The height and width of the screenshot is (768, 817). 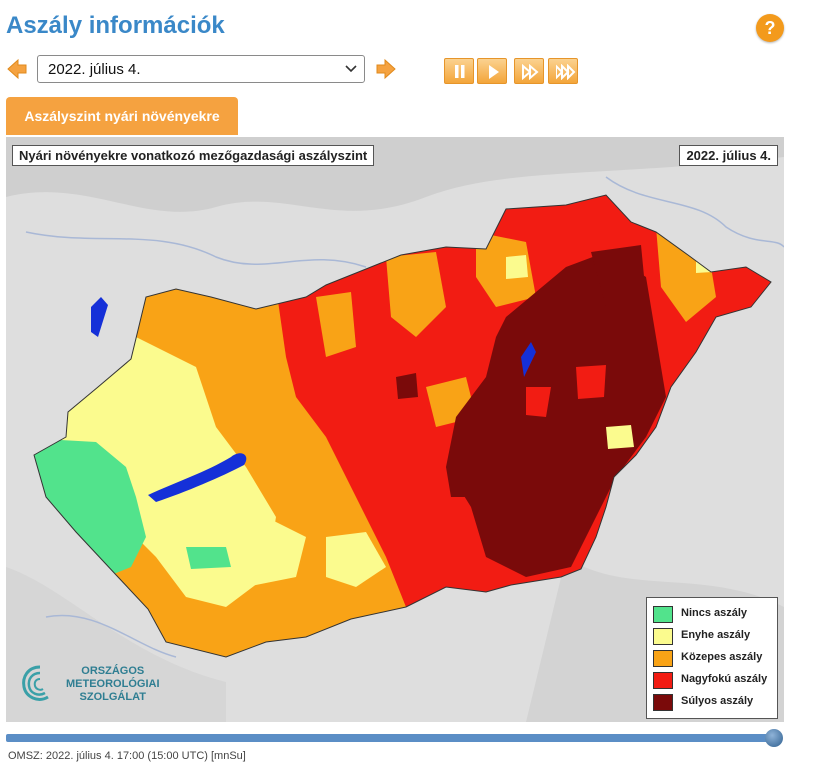 What do you see at coordinates (774, 738) in the screenshot?
I see `timeline-slider-handle` at bounding box center [774, 738].